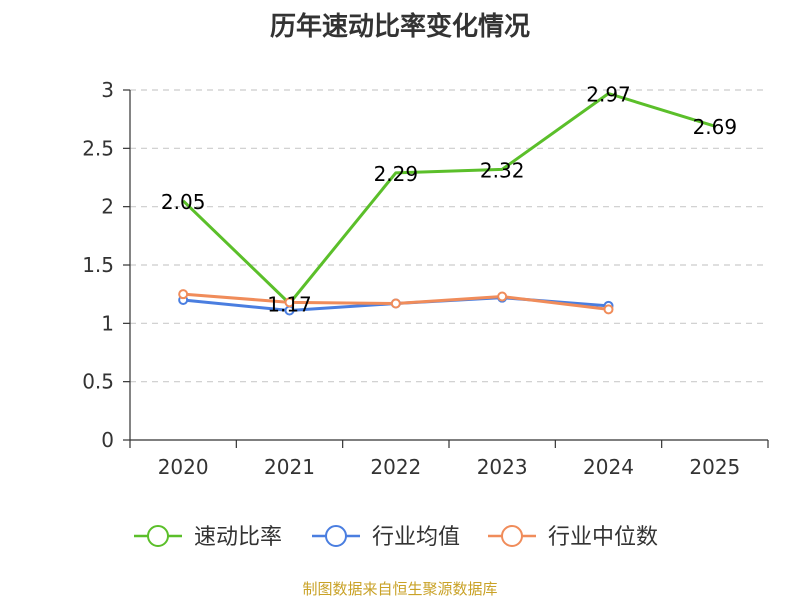 The image size is (800, 600). I want to click on data-label: 2.97, so click(608, 95).